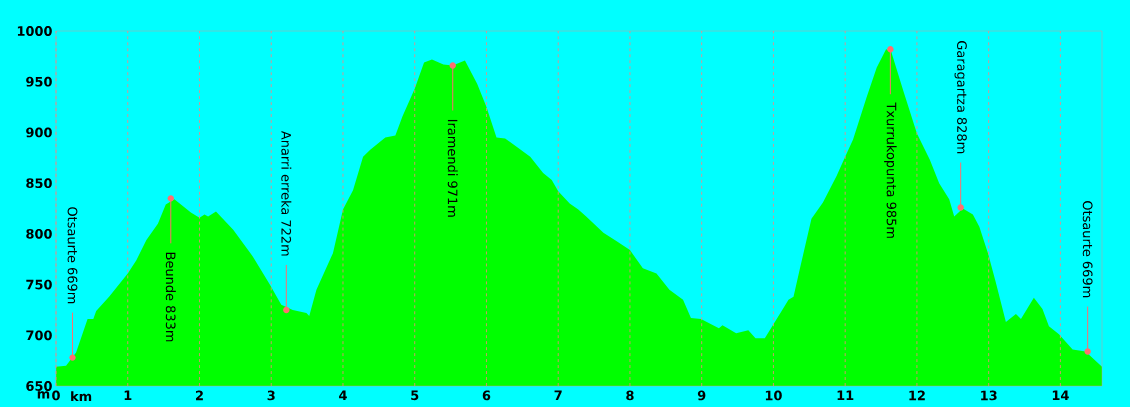 This screenshot has height=407, width=1130. I want to click on x-axis-title: km, so click(81, 396).